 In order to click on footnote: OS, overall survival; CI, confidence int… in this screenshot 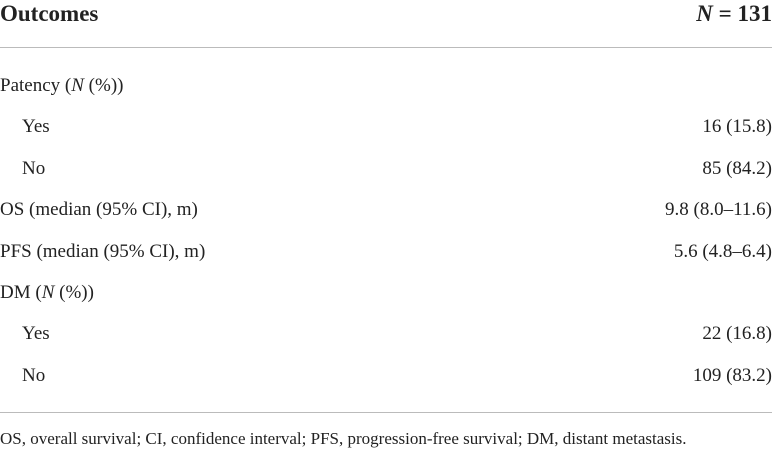, I will do `click(343, 439)`.